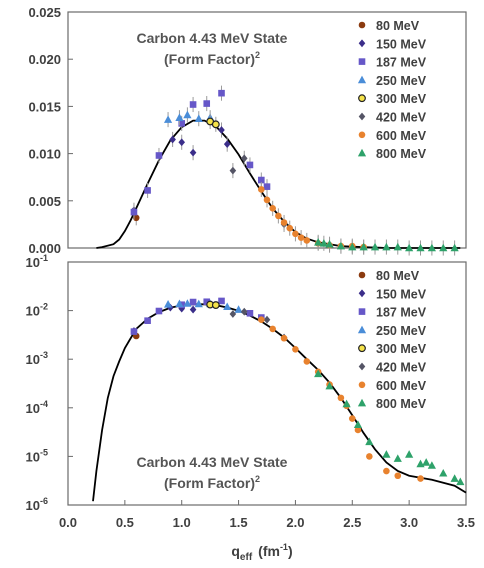  Describe the element at coordinates (401, 63) in the screenshot. I see `legend-label: 187 MeV` at that location.